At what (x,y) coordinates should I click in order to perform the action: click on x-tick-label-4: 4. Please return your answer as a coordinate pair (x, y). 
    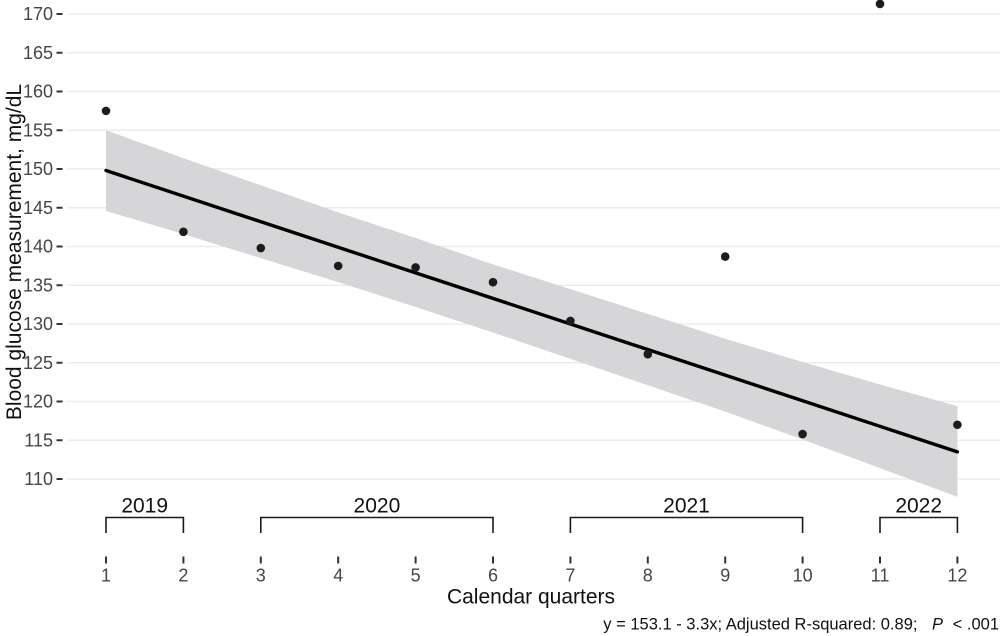
    Looking at the image, I should click on (338, 576).